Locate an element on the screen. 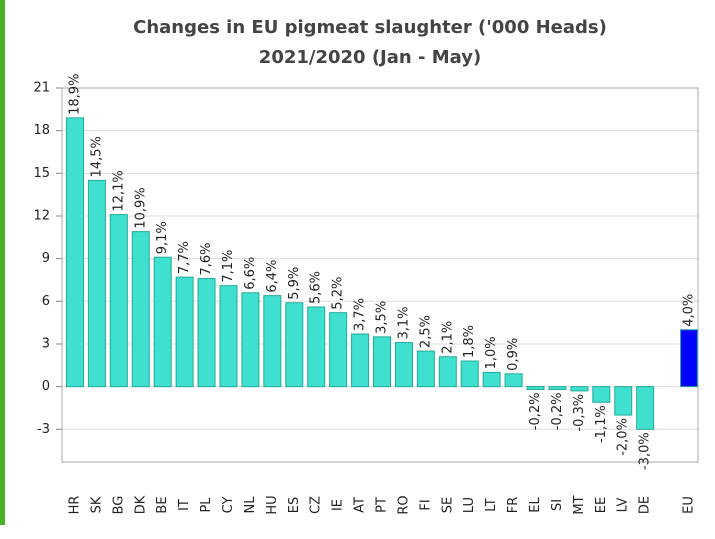 This screenshot has height=539, width=715. data-label: 3,1% is located at coordinates (403, 323).